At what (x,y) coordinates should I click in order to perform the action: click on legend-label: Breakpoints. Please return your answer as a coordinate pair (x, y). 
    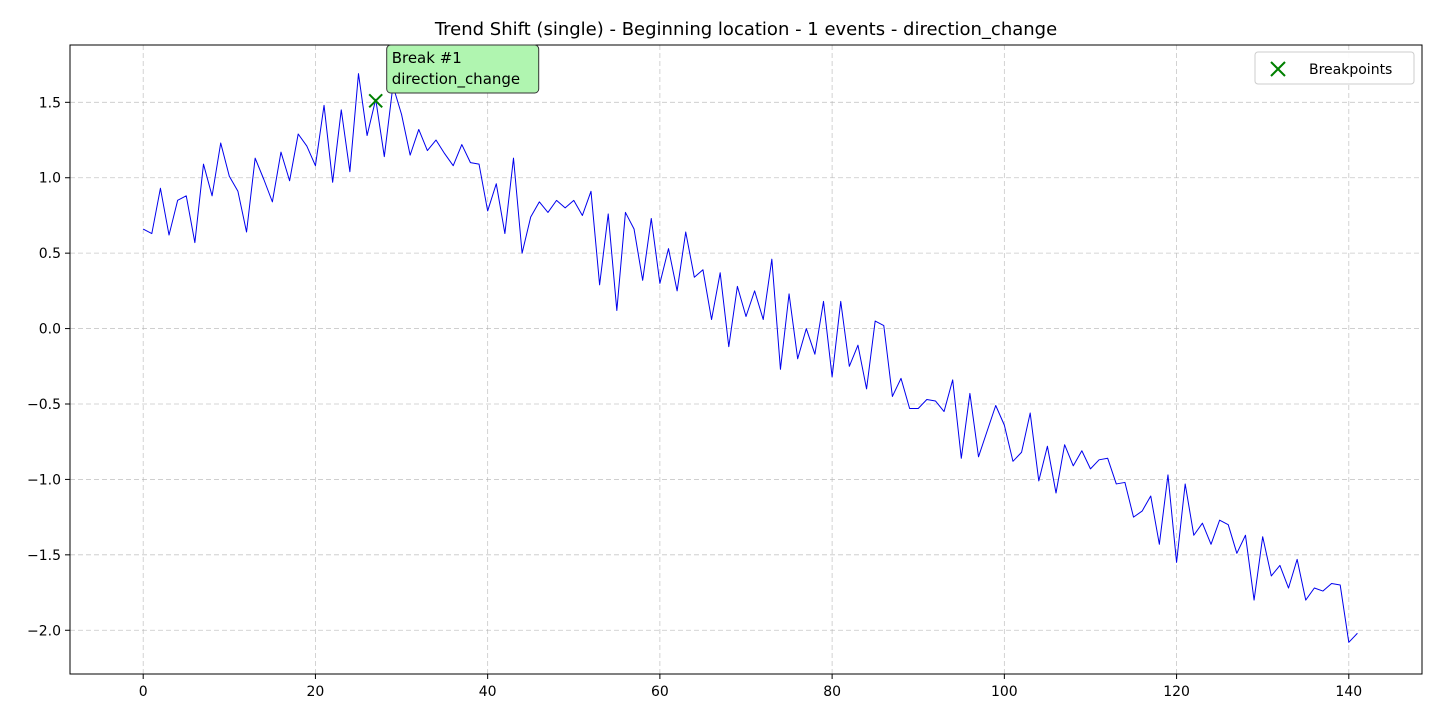
    Looking at the image, I should click on (1350, 70).